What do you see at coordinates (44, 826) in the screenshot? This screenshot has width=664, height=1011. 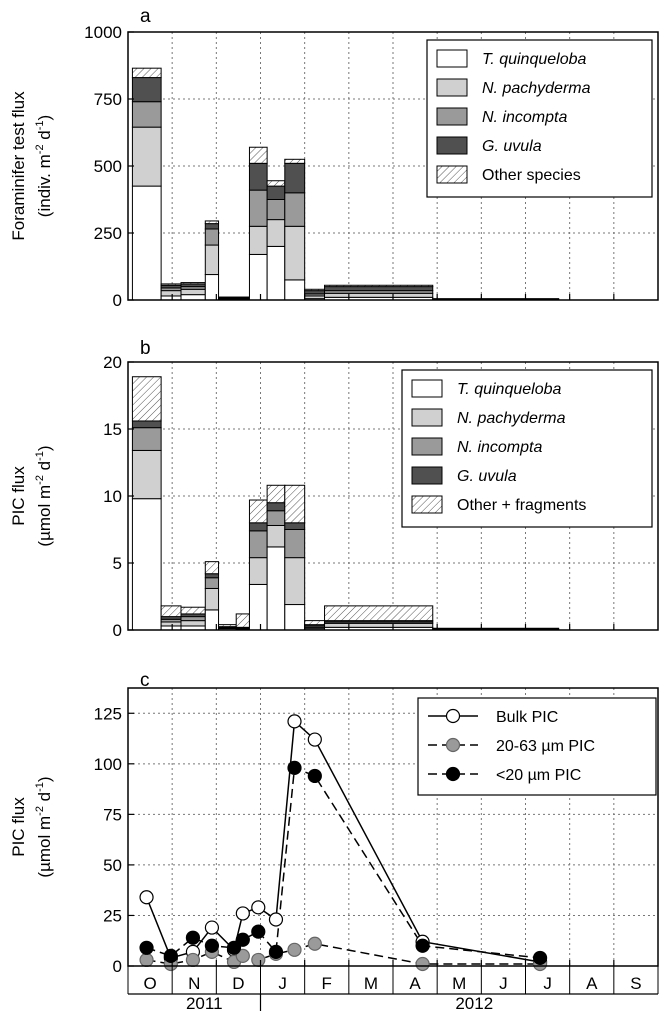 I see `y-axis-unit: (µmol m-2 d-1)` at bounding box center [44, 826].